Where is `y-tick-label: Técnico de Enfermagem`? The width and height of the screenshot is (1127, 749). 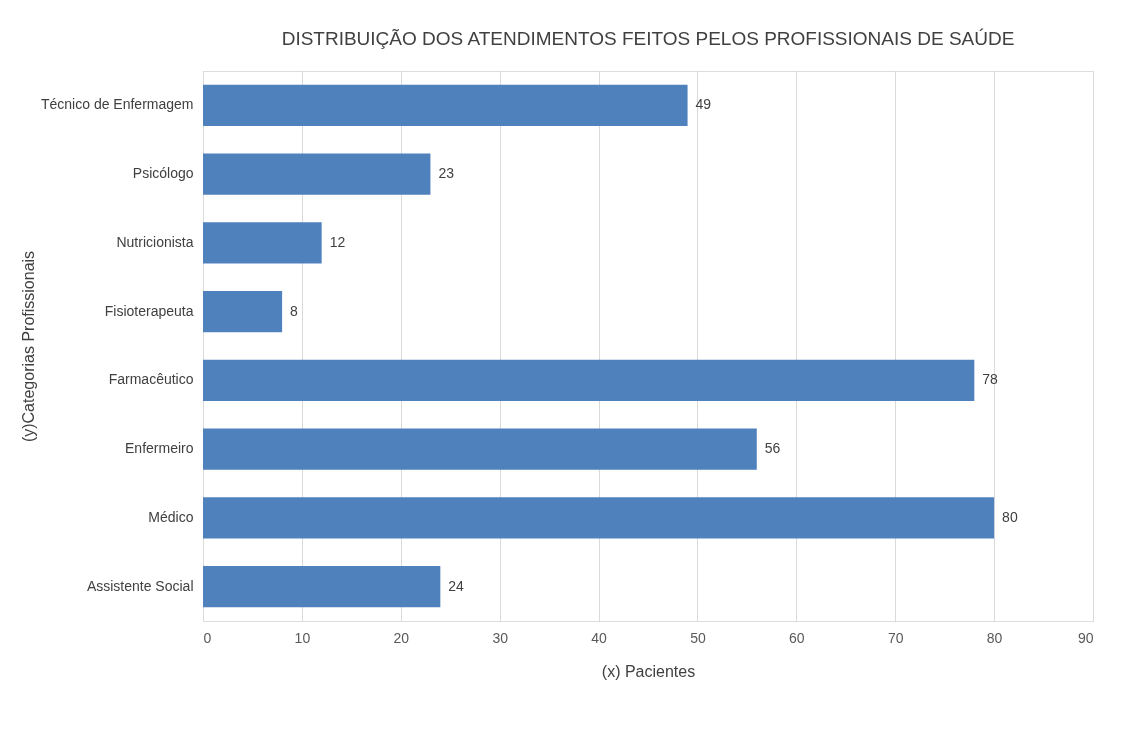
y-tick-label: Técnico de Enfermagem is located at coordinates (117, 104).